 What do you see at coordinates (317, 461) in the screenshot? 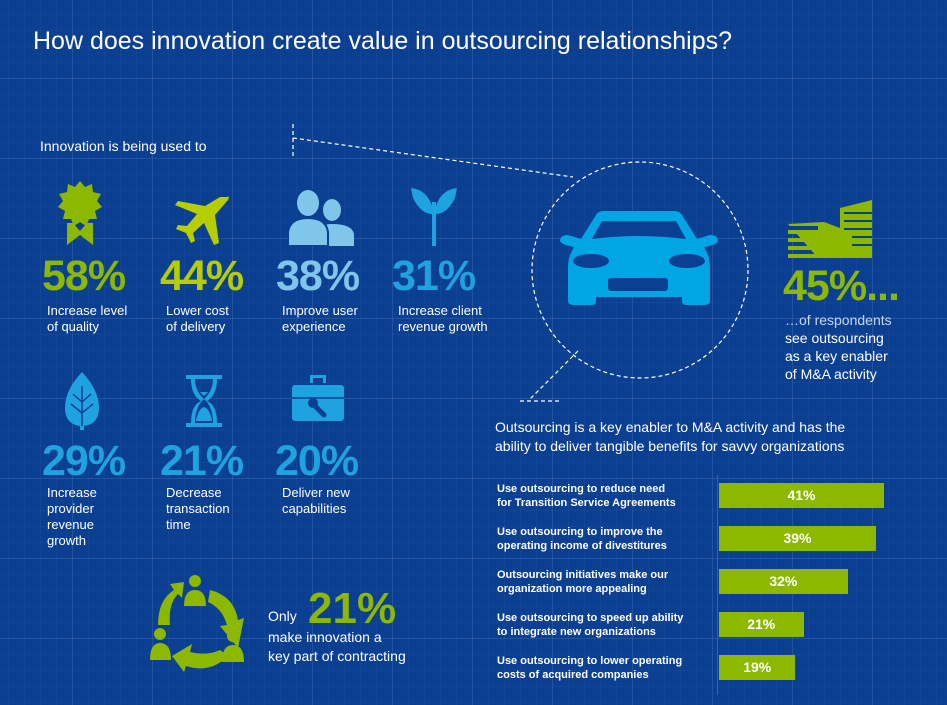
I see `stat-percent: 20%` at bounding box center [317, 461].